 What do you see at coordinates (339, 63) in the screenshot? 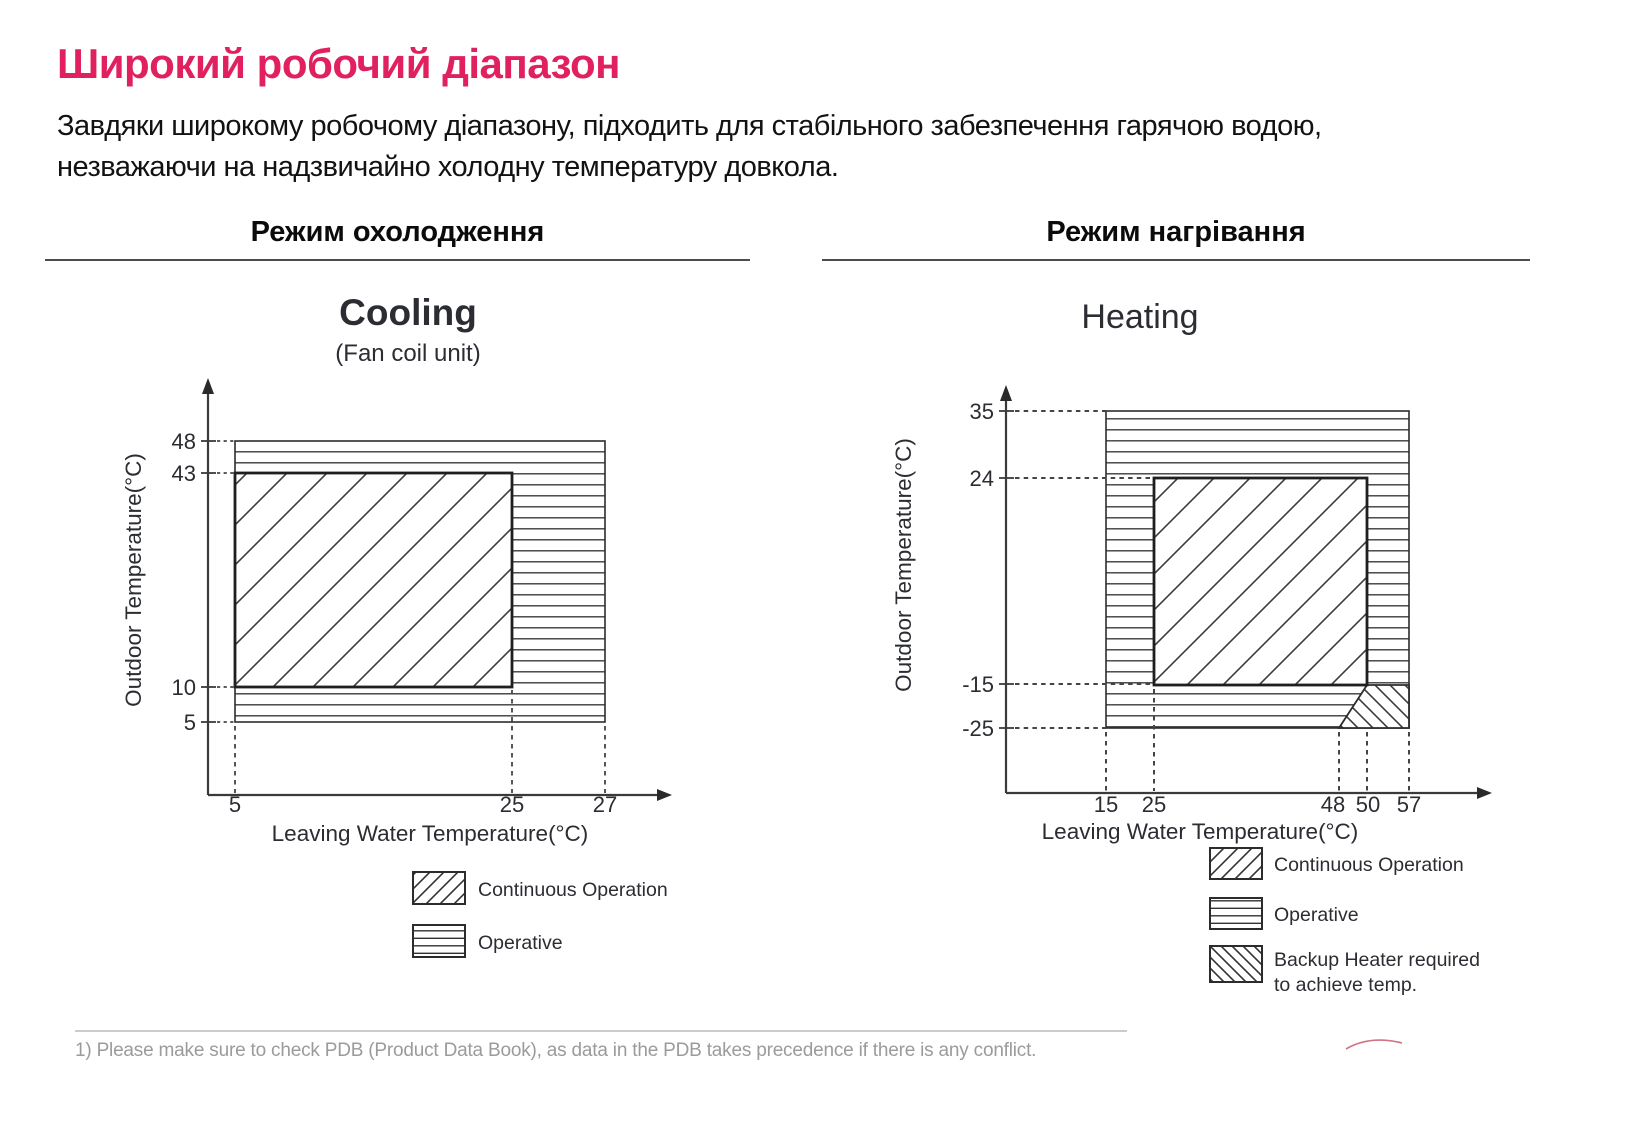
I see `page-title: Широкий робочий діапазон` at bounding box center [339, 63].